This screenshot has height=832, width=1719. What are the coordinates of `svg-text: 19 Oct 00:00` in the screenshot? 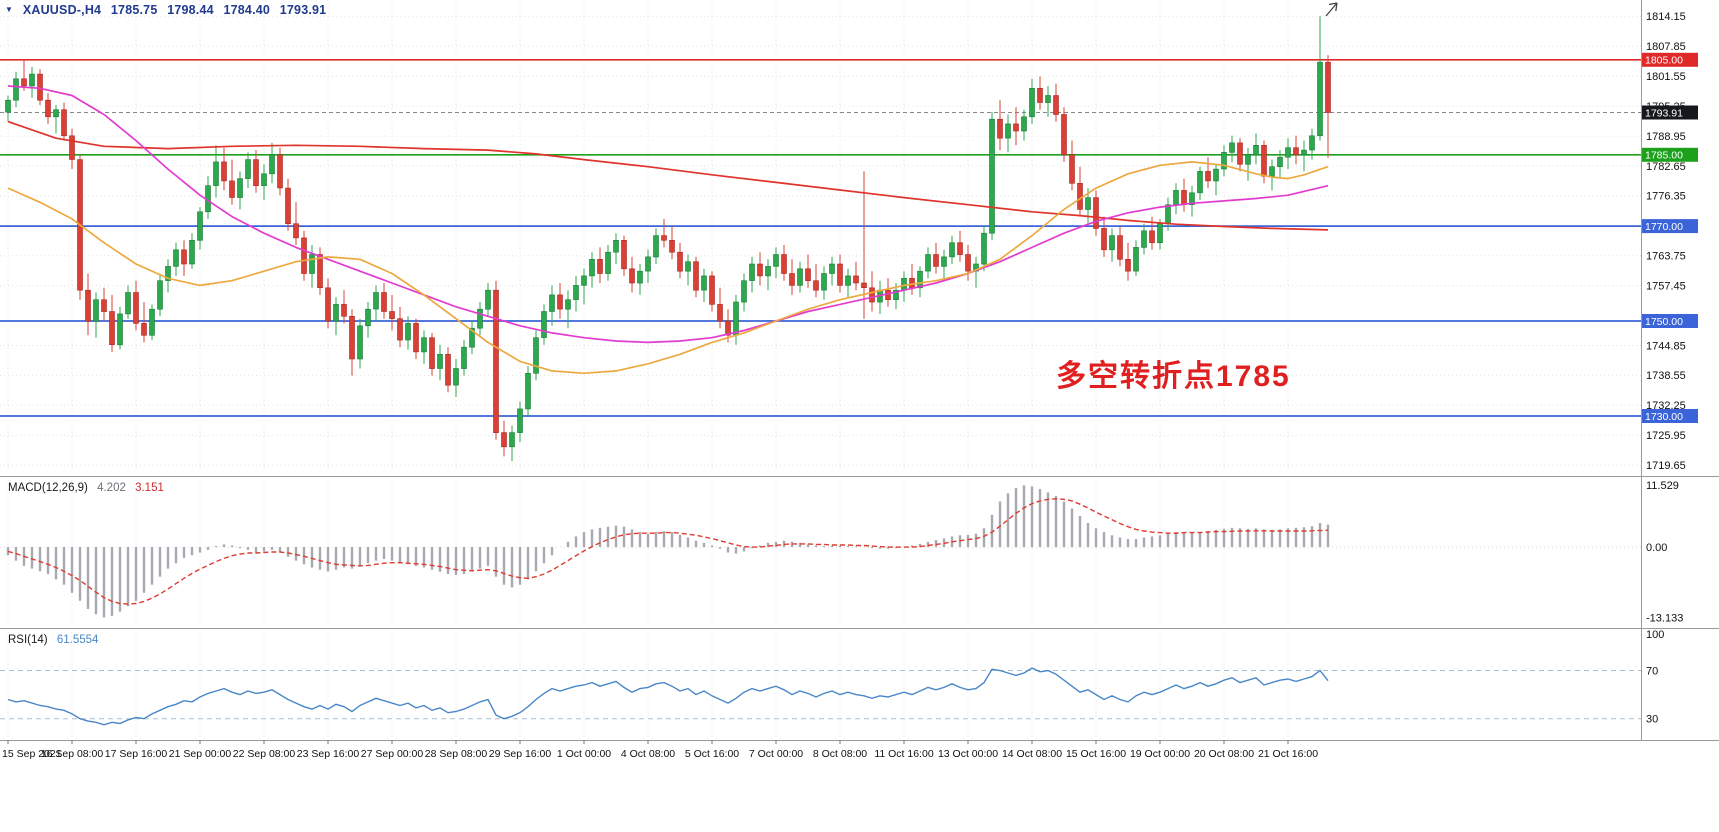 It's located at (1160, 754).